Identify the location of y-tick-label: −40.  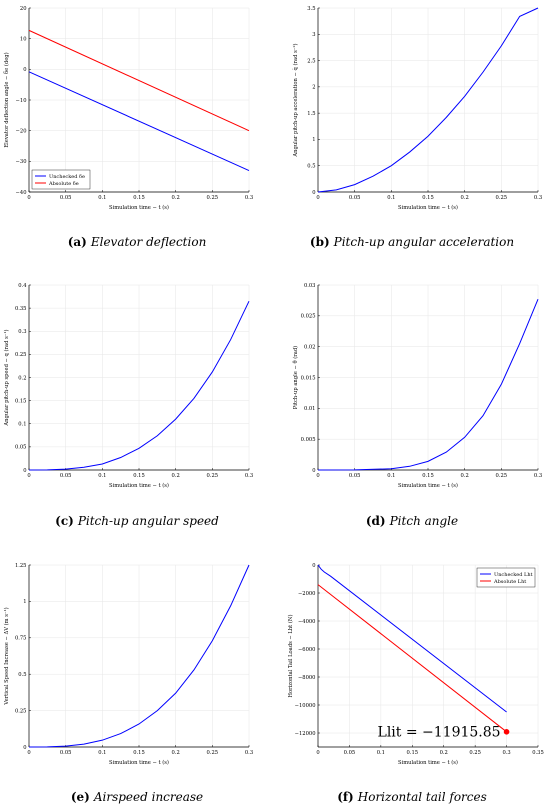
(21, 193).